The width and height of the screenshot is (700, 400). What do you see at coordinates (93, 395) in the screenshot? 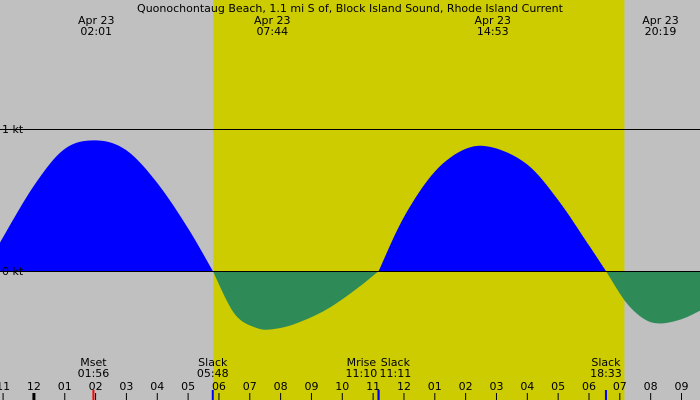
I see `event-marker-mset` at bounding box center [93, 395].